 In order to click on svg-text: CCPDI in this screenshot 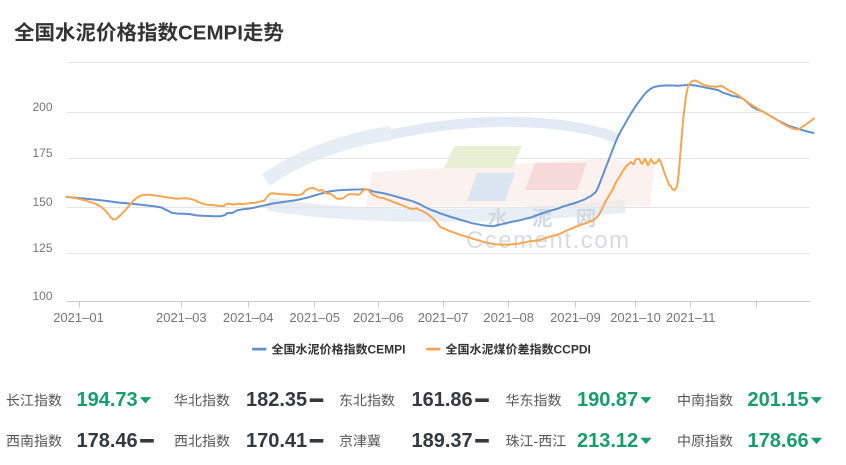, I will do `click(572, 350)`.